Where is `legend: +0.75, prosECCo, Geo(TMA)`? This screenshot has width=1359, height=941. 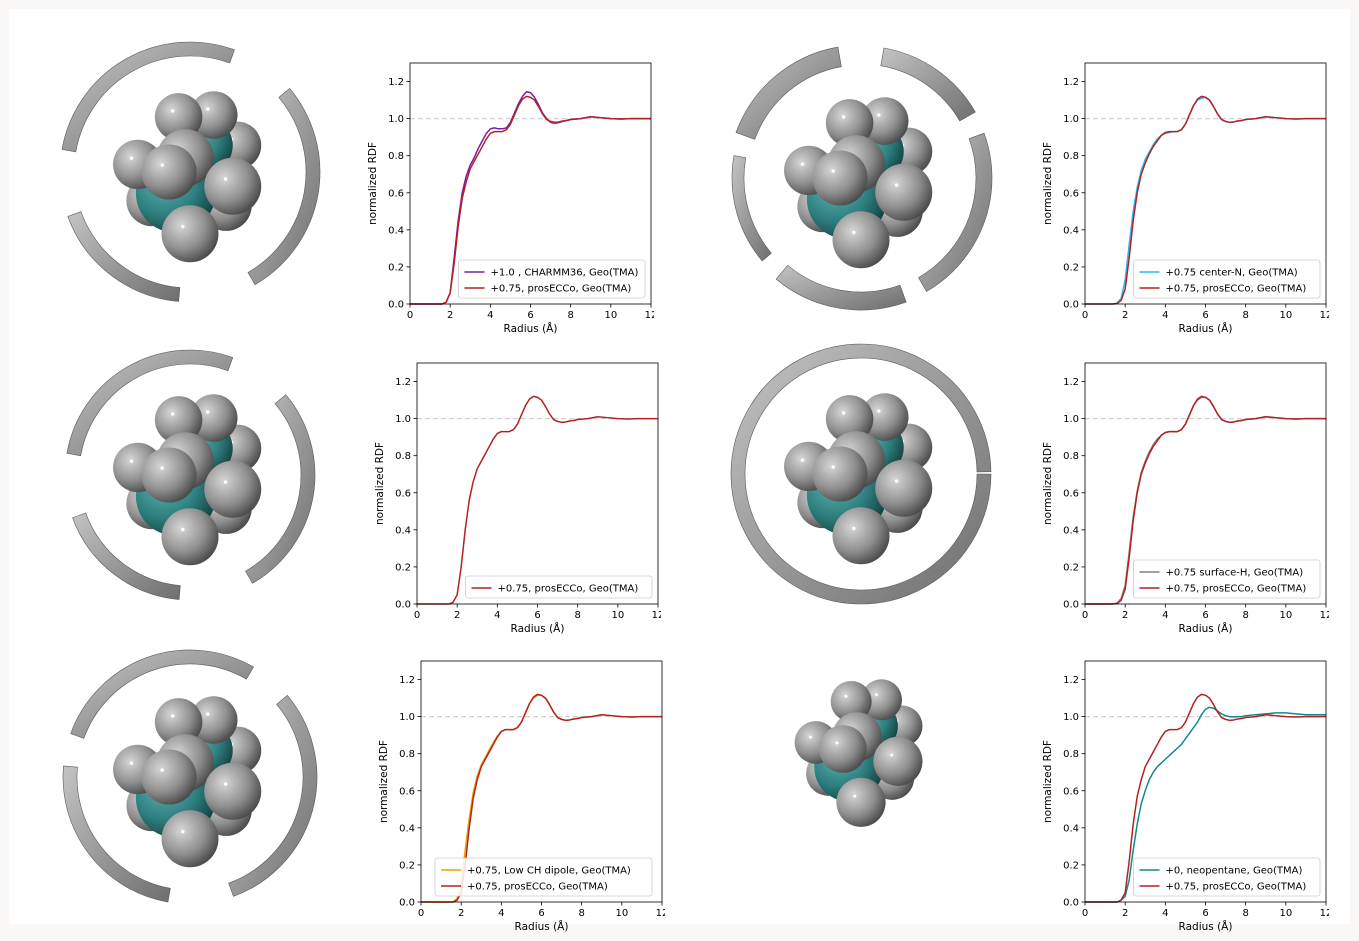
legend: +0.75, prosECCo, Geo(TMA) is located at coordinates (559, 587).